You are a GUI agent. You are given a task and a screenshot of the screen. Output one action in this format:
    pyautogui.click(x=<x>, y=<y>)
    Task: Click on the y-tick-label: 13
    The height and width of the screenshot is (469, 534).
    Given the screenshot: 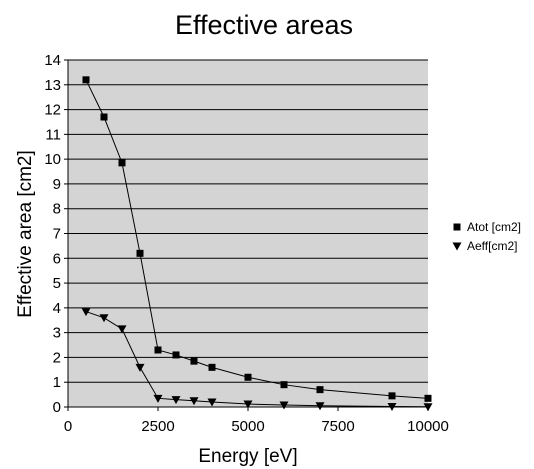 What is the action you would take?
    pyautogui.click(x=52, y=85)
    